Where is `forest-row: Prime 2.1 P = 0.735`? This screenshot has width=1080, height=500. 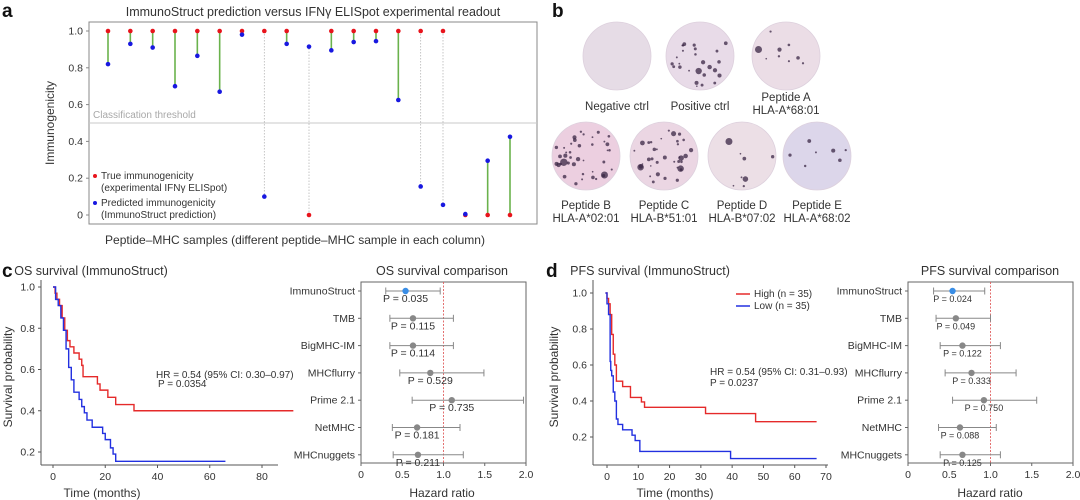
forest-row: Prime 2.1 P = 0.735 is located at coordinates (417, 404).